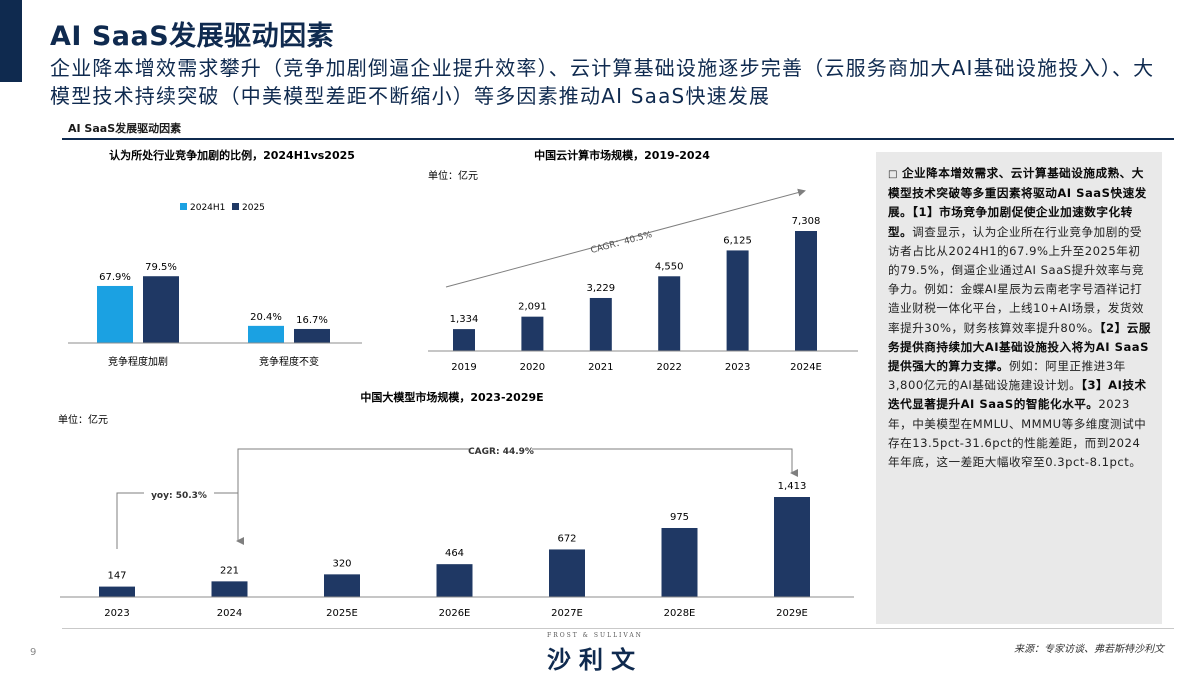 The width and height of the screenshot is (1200, 675). Describe the element at coordinates (232, 155) in the screenshot. I see `chart1-title: 认为所处行业竞争加剧的比例，2024H1vs2025` at that location.